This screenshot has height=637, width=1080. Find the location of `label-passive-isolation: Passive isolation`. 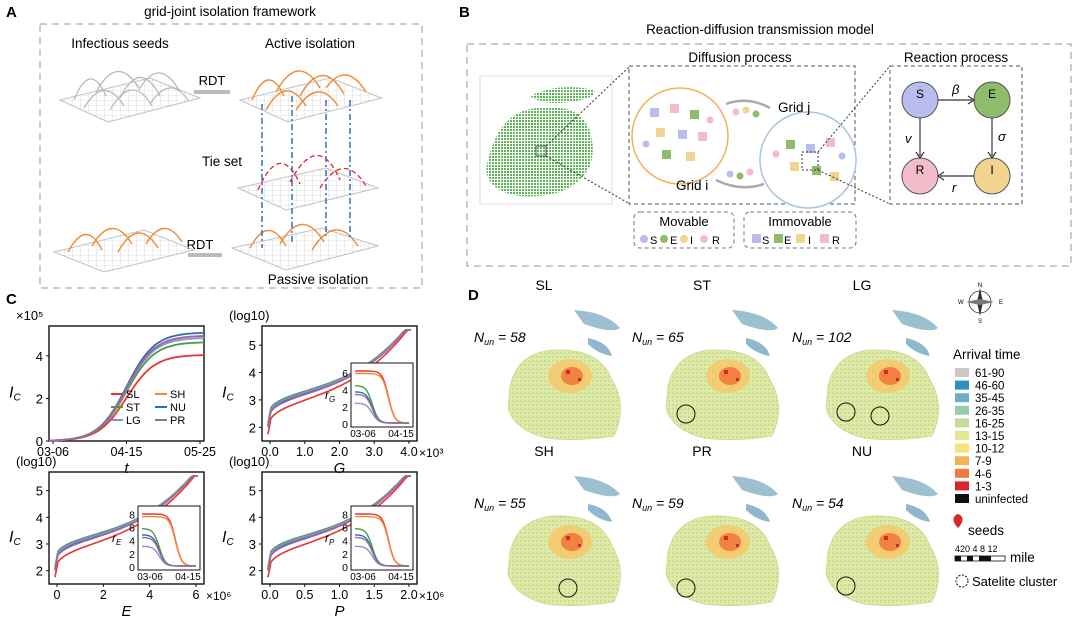

label-passive-isolation: Passive isolation is located at coordinates (318, 279).